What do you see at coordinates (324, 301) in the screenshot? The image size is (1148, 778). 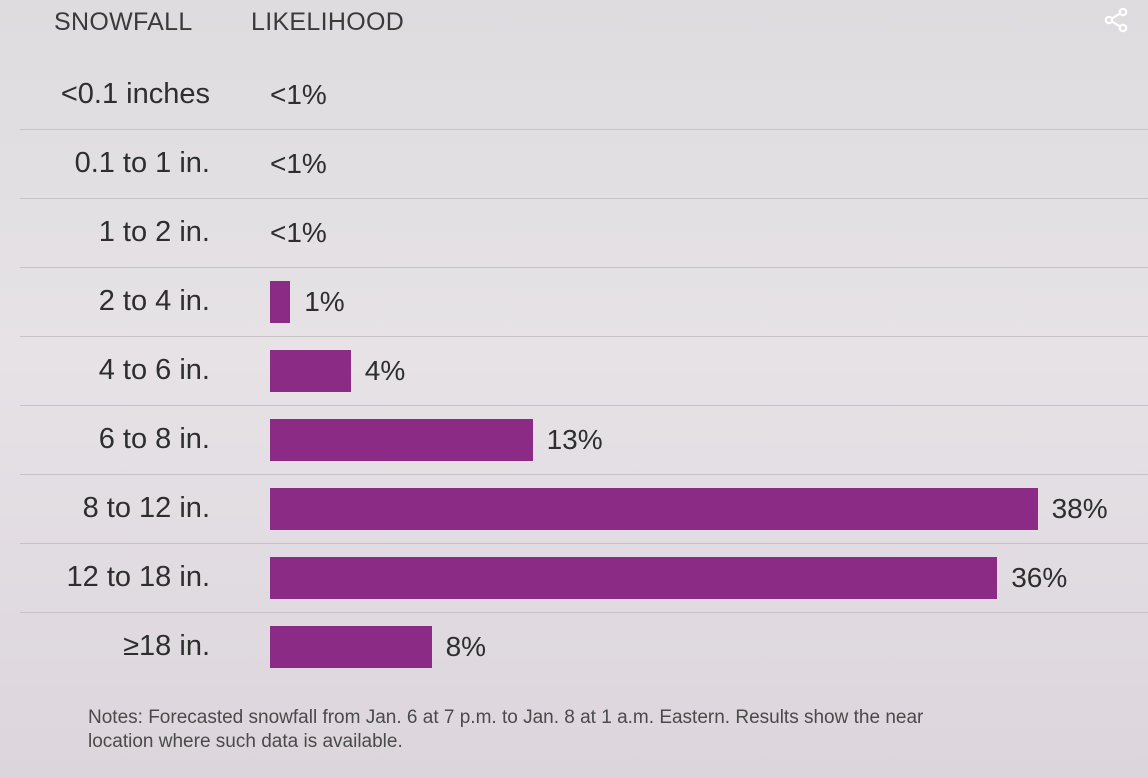 I see `value-label: 1%` at bounding box center [324, 301].